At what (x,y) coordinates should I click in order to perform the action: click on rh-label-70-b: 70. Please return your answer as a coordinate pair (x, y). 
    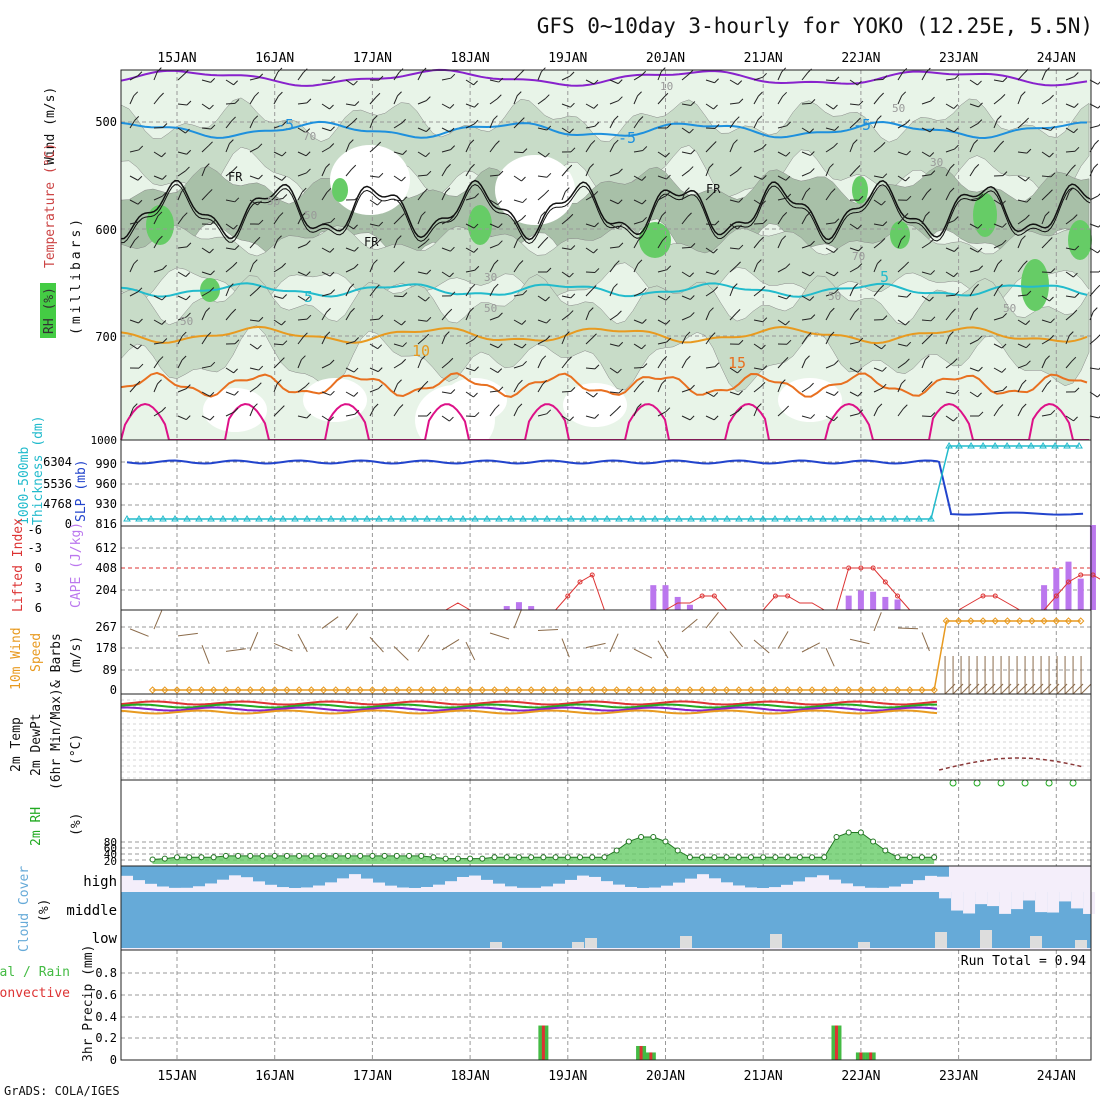
    Looking at the image, I should click on (858, 256).